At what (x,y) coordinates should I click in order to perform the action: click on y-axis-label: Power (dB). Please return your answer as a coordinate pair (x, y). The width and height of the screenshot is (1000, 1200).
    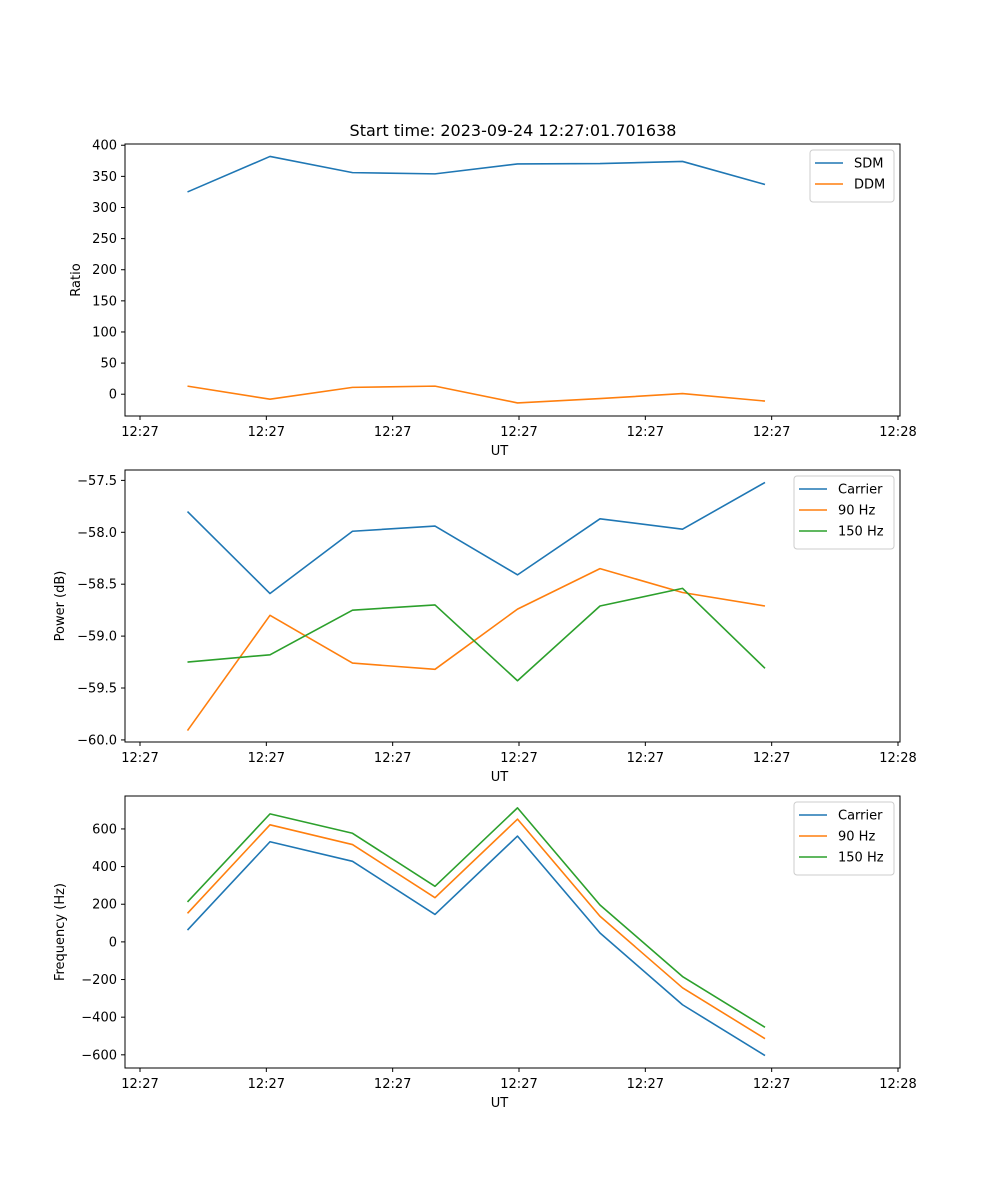
    Looking at the image, I should click on (60, 606).